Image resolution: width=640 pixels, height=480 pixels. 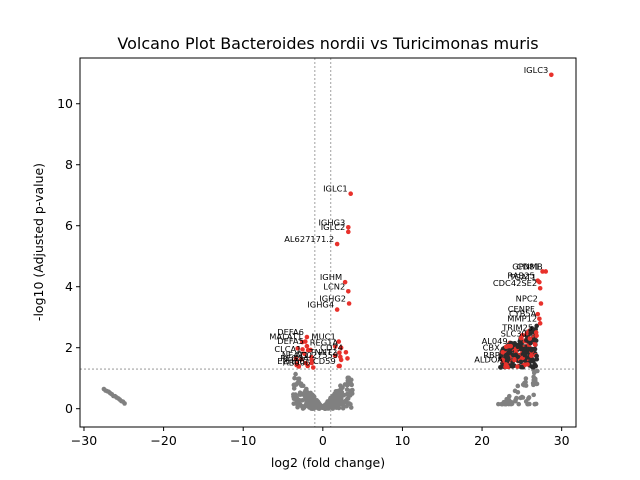 I want to click on gene-label-aldoa: ALDOA, so click(x=488, y=359).